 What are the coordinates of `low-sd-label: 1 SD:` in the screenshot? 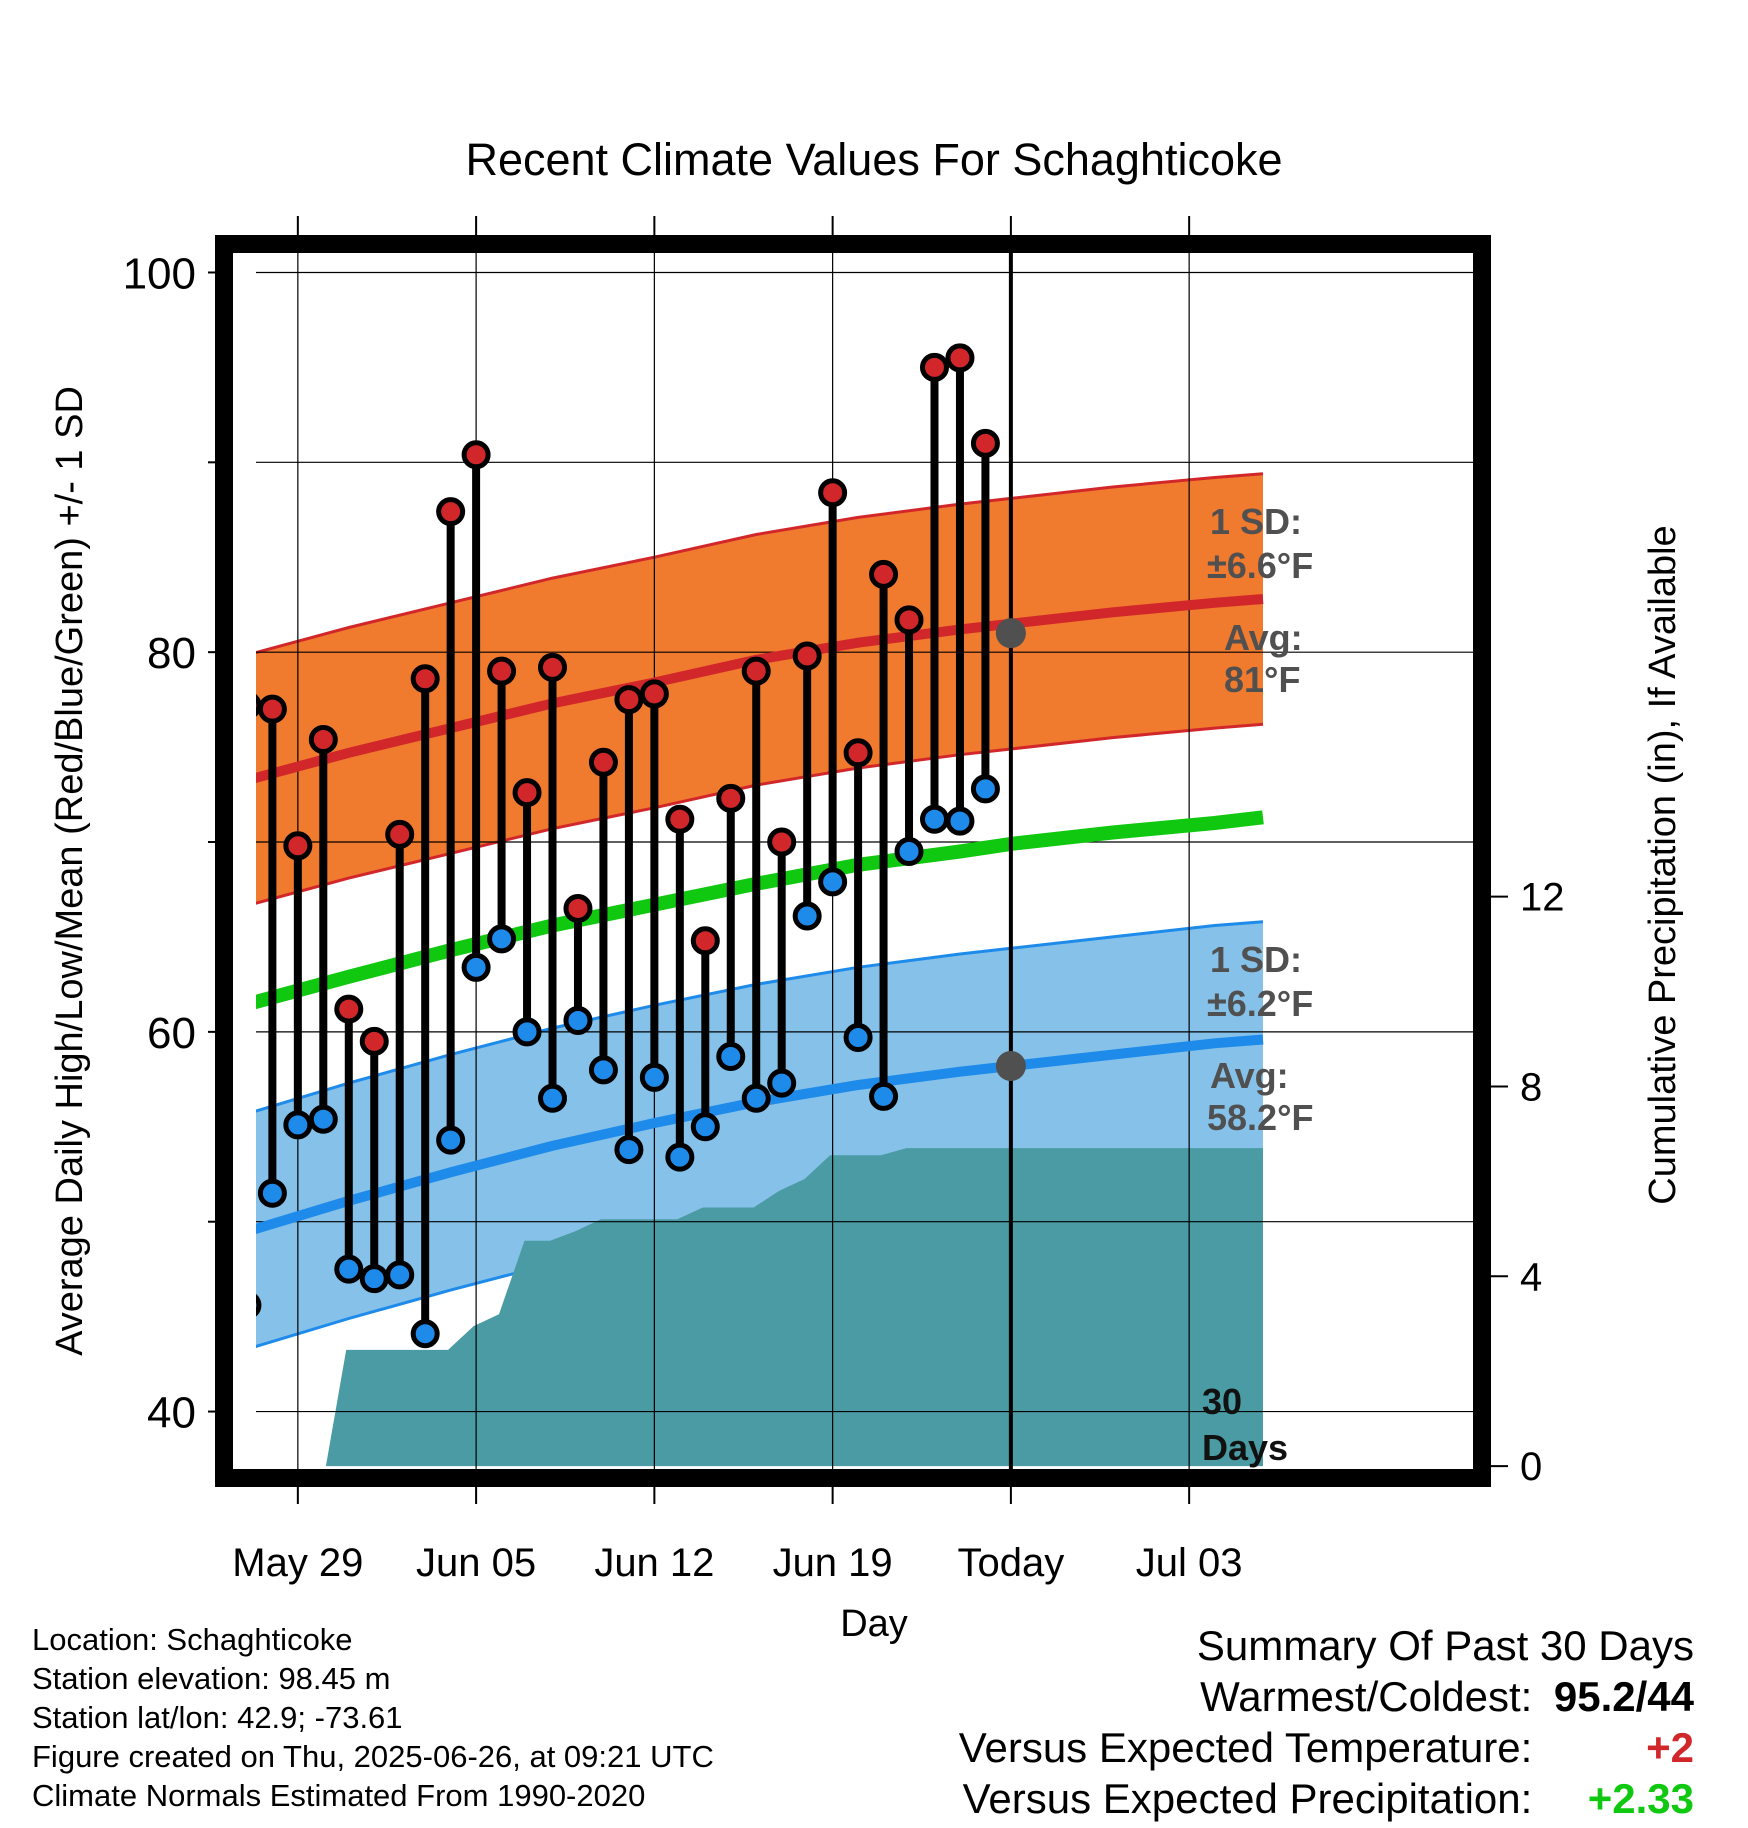 It's located at (1256, 959).